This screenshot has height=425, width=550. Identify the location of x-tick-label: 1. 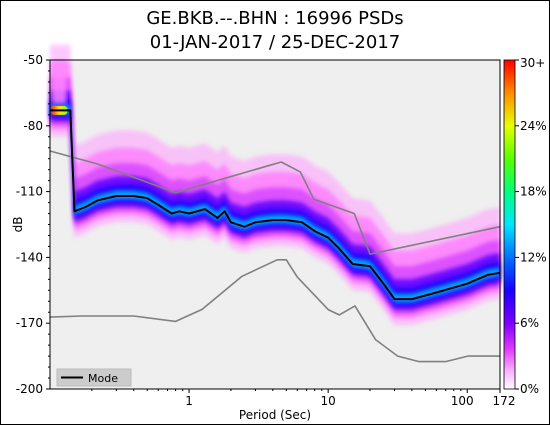
(189, 401).